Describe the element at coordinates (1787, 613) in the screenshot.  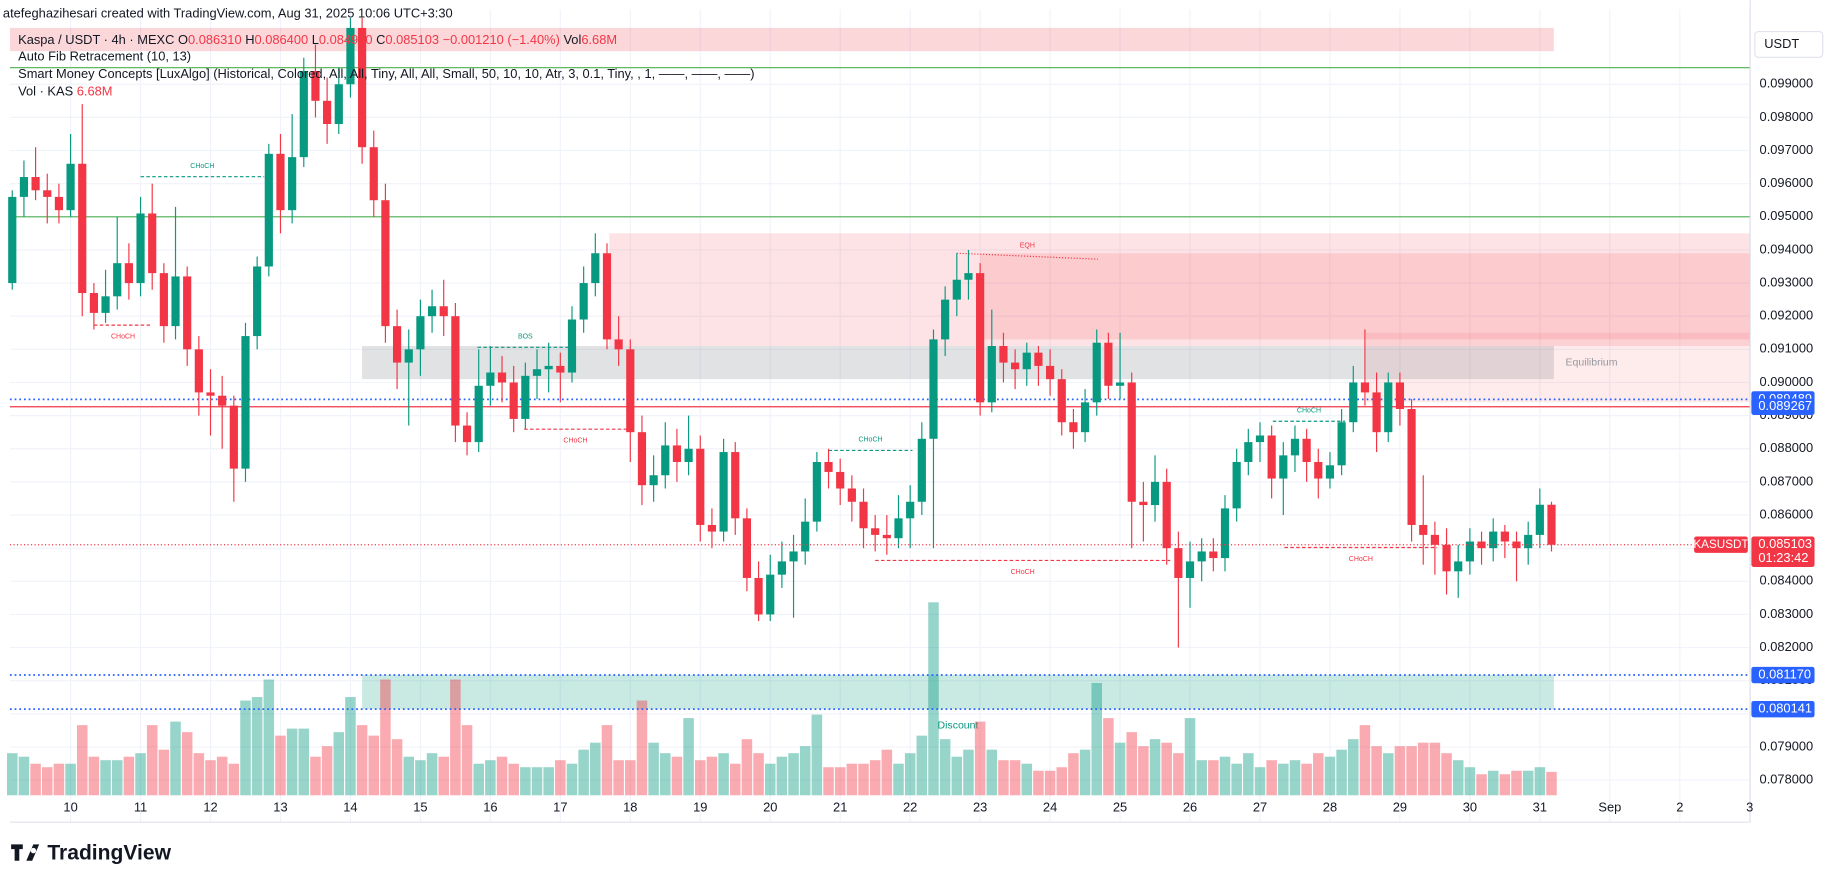
I see `y-tick-label: 0.083000` at that location.